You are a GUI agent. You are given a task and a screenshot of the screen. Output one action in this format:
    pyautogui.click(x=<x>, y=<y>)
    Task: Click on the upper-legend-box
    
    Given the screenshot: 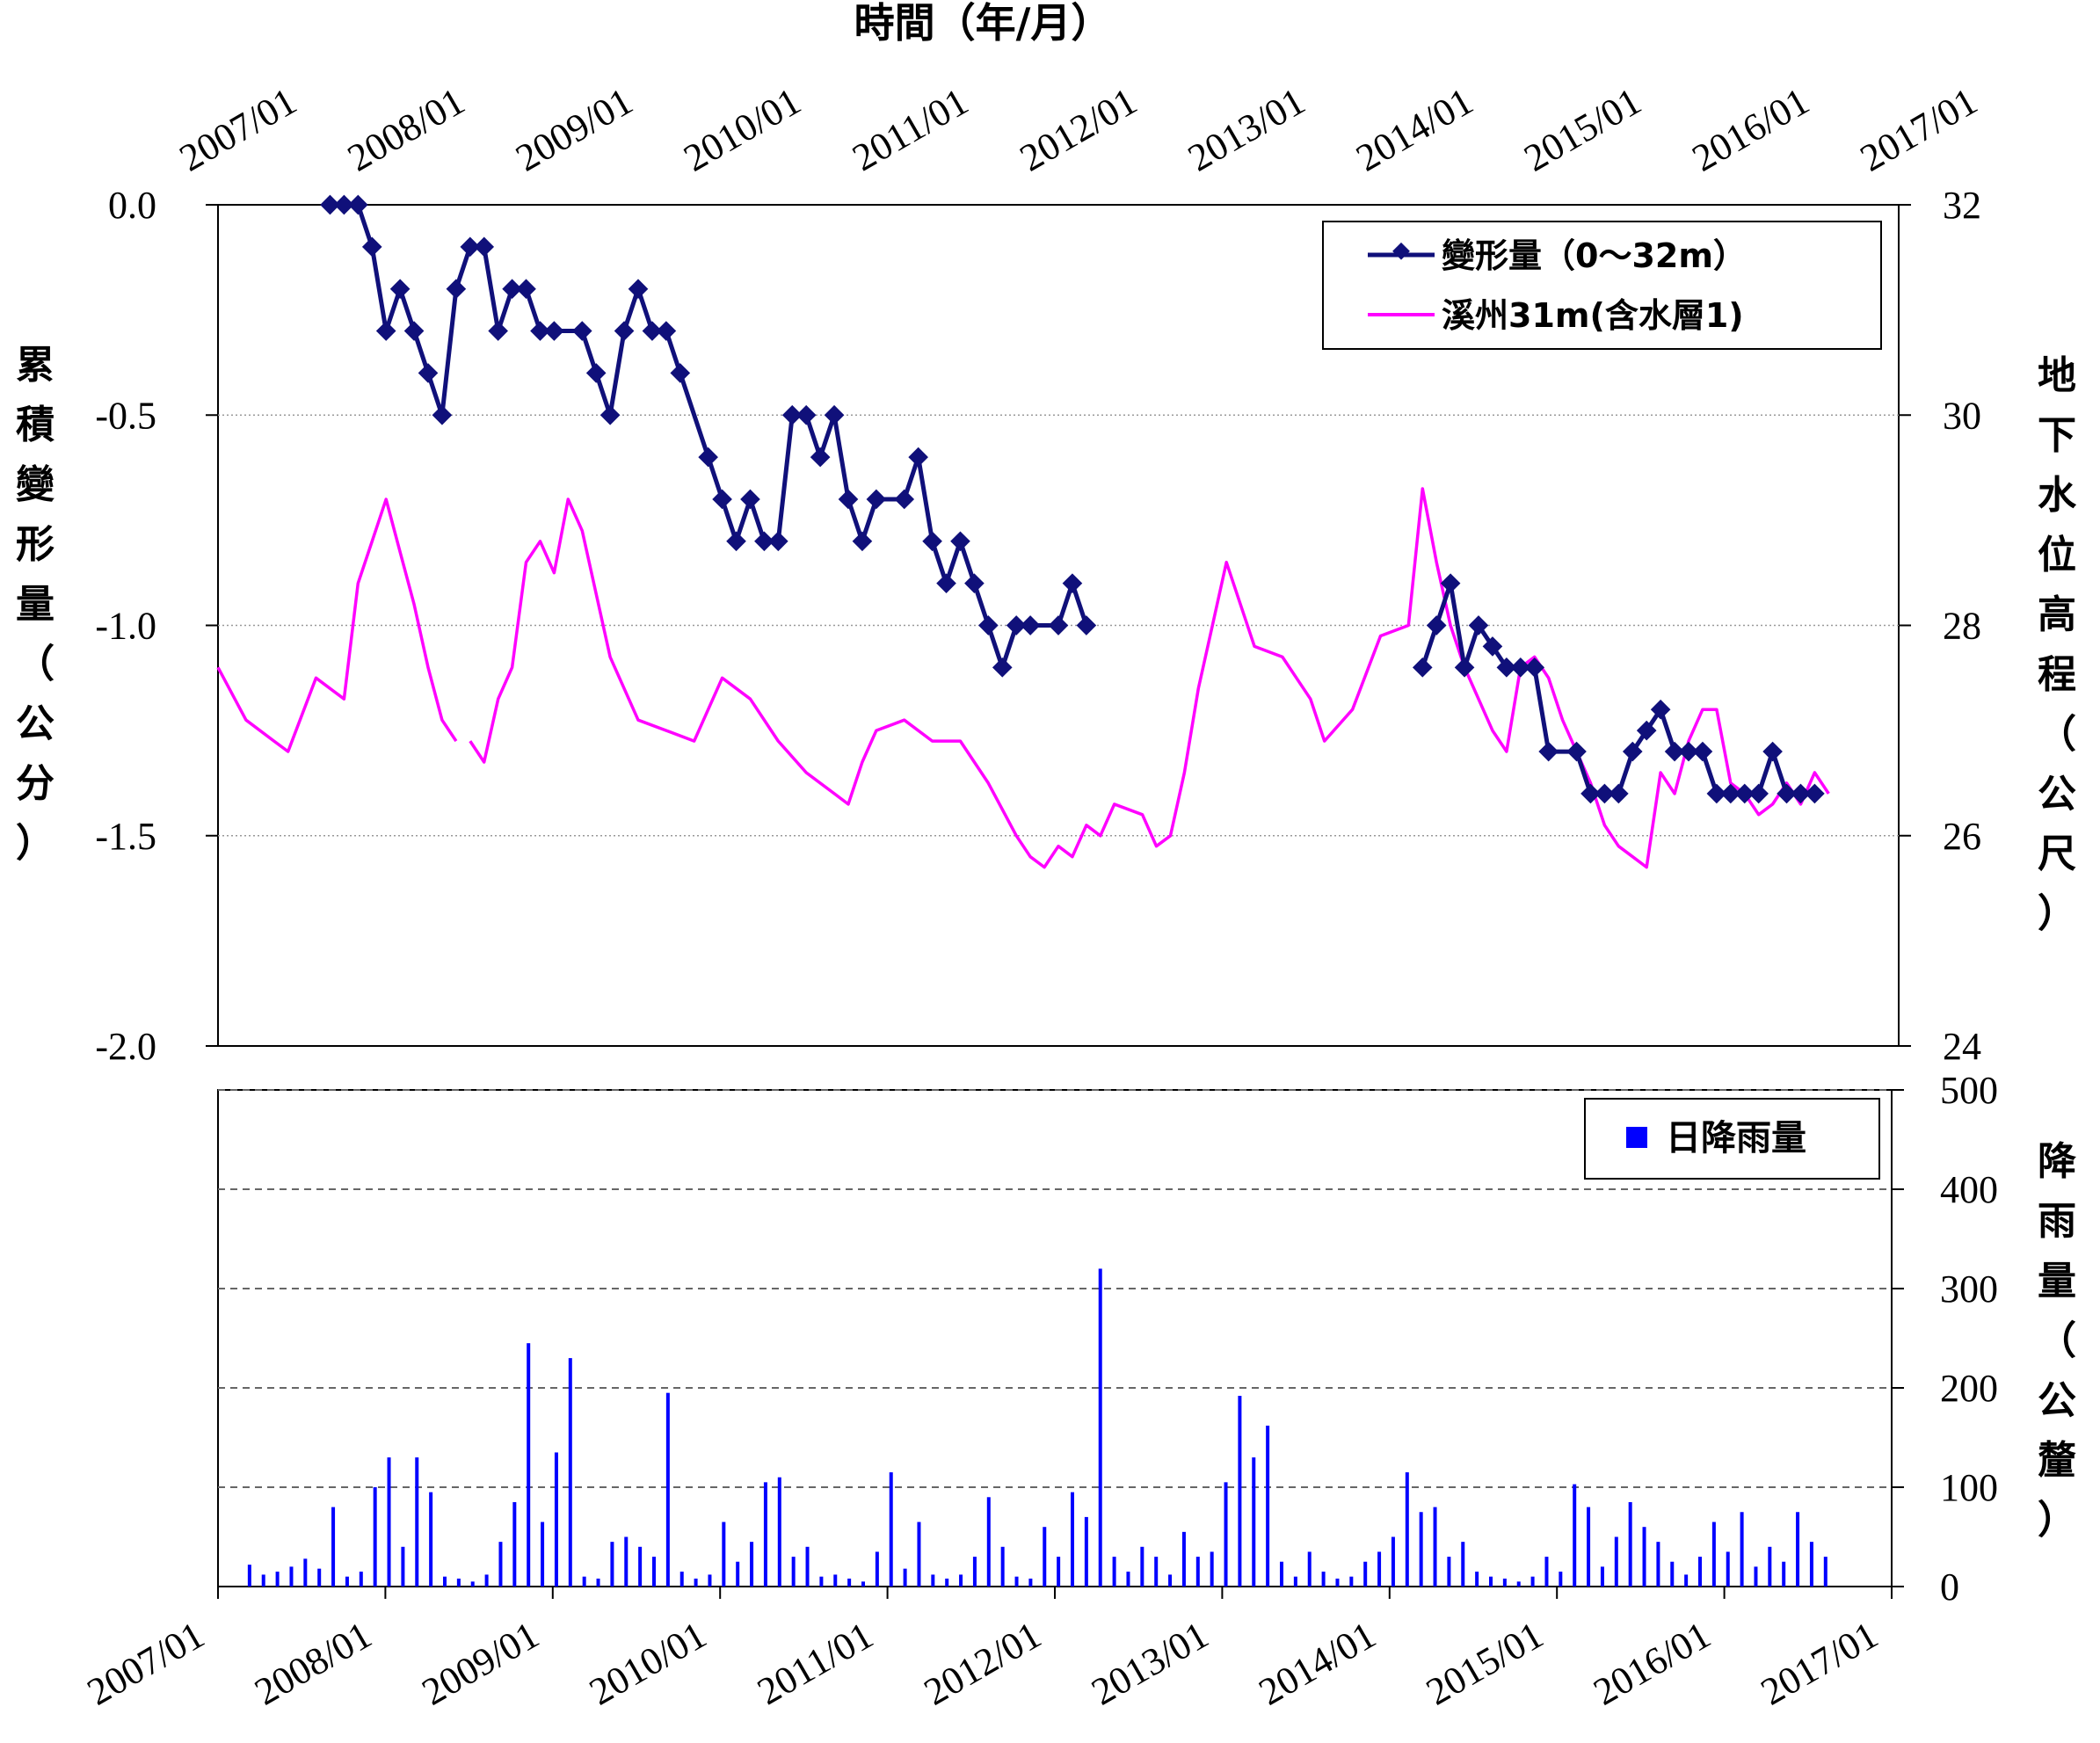 What is the action you would take?
    pyautogui.click(x=1602, y=285)
    